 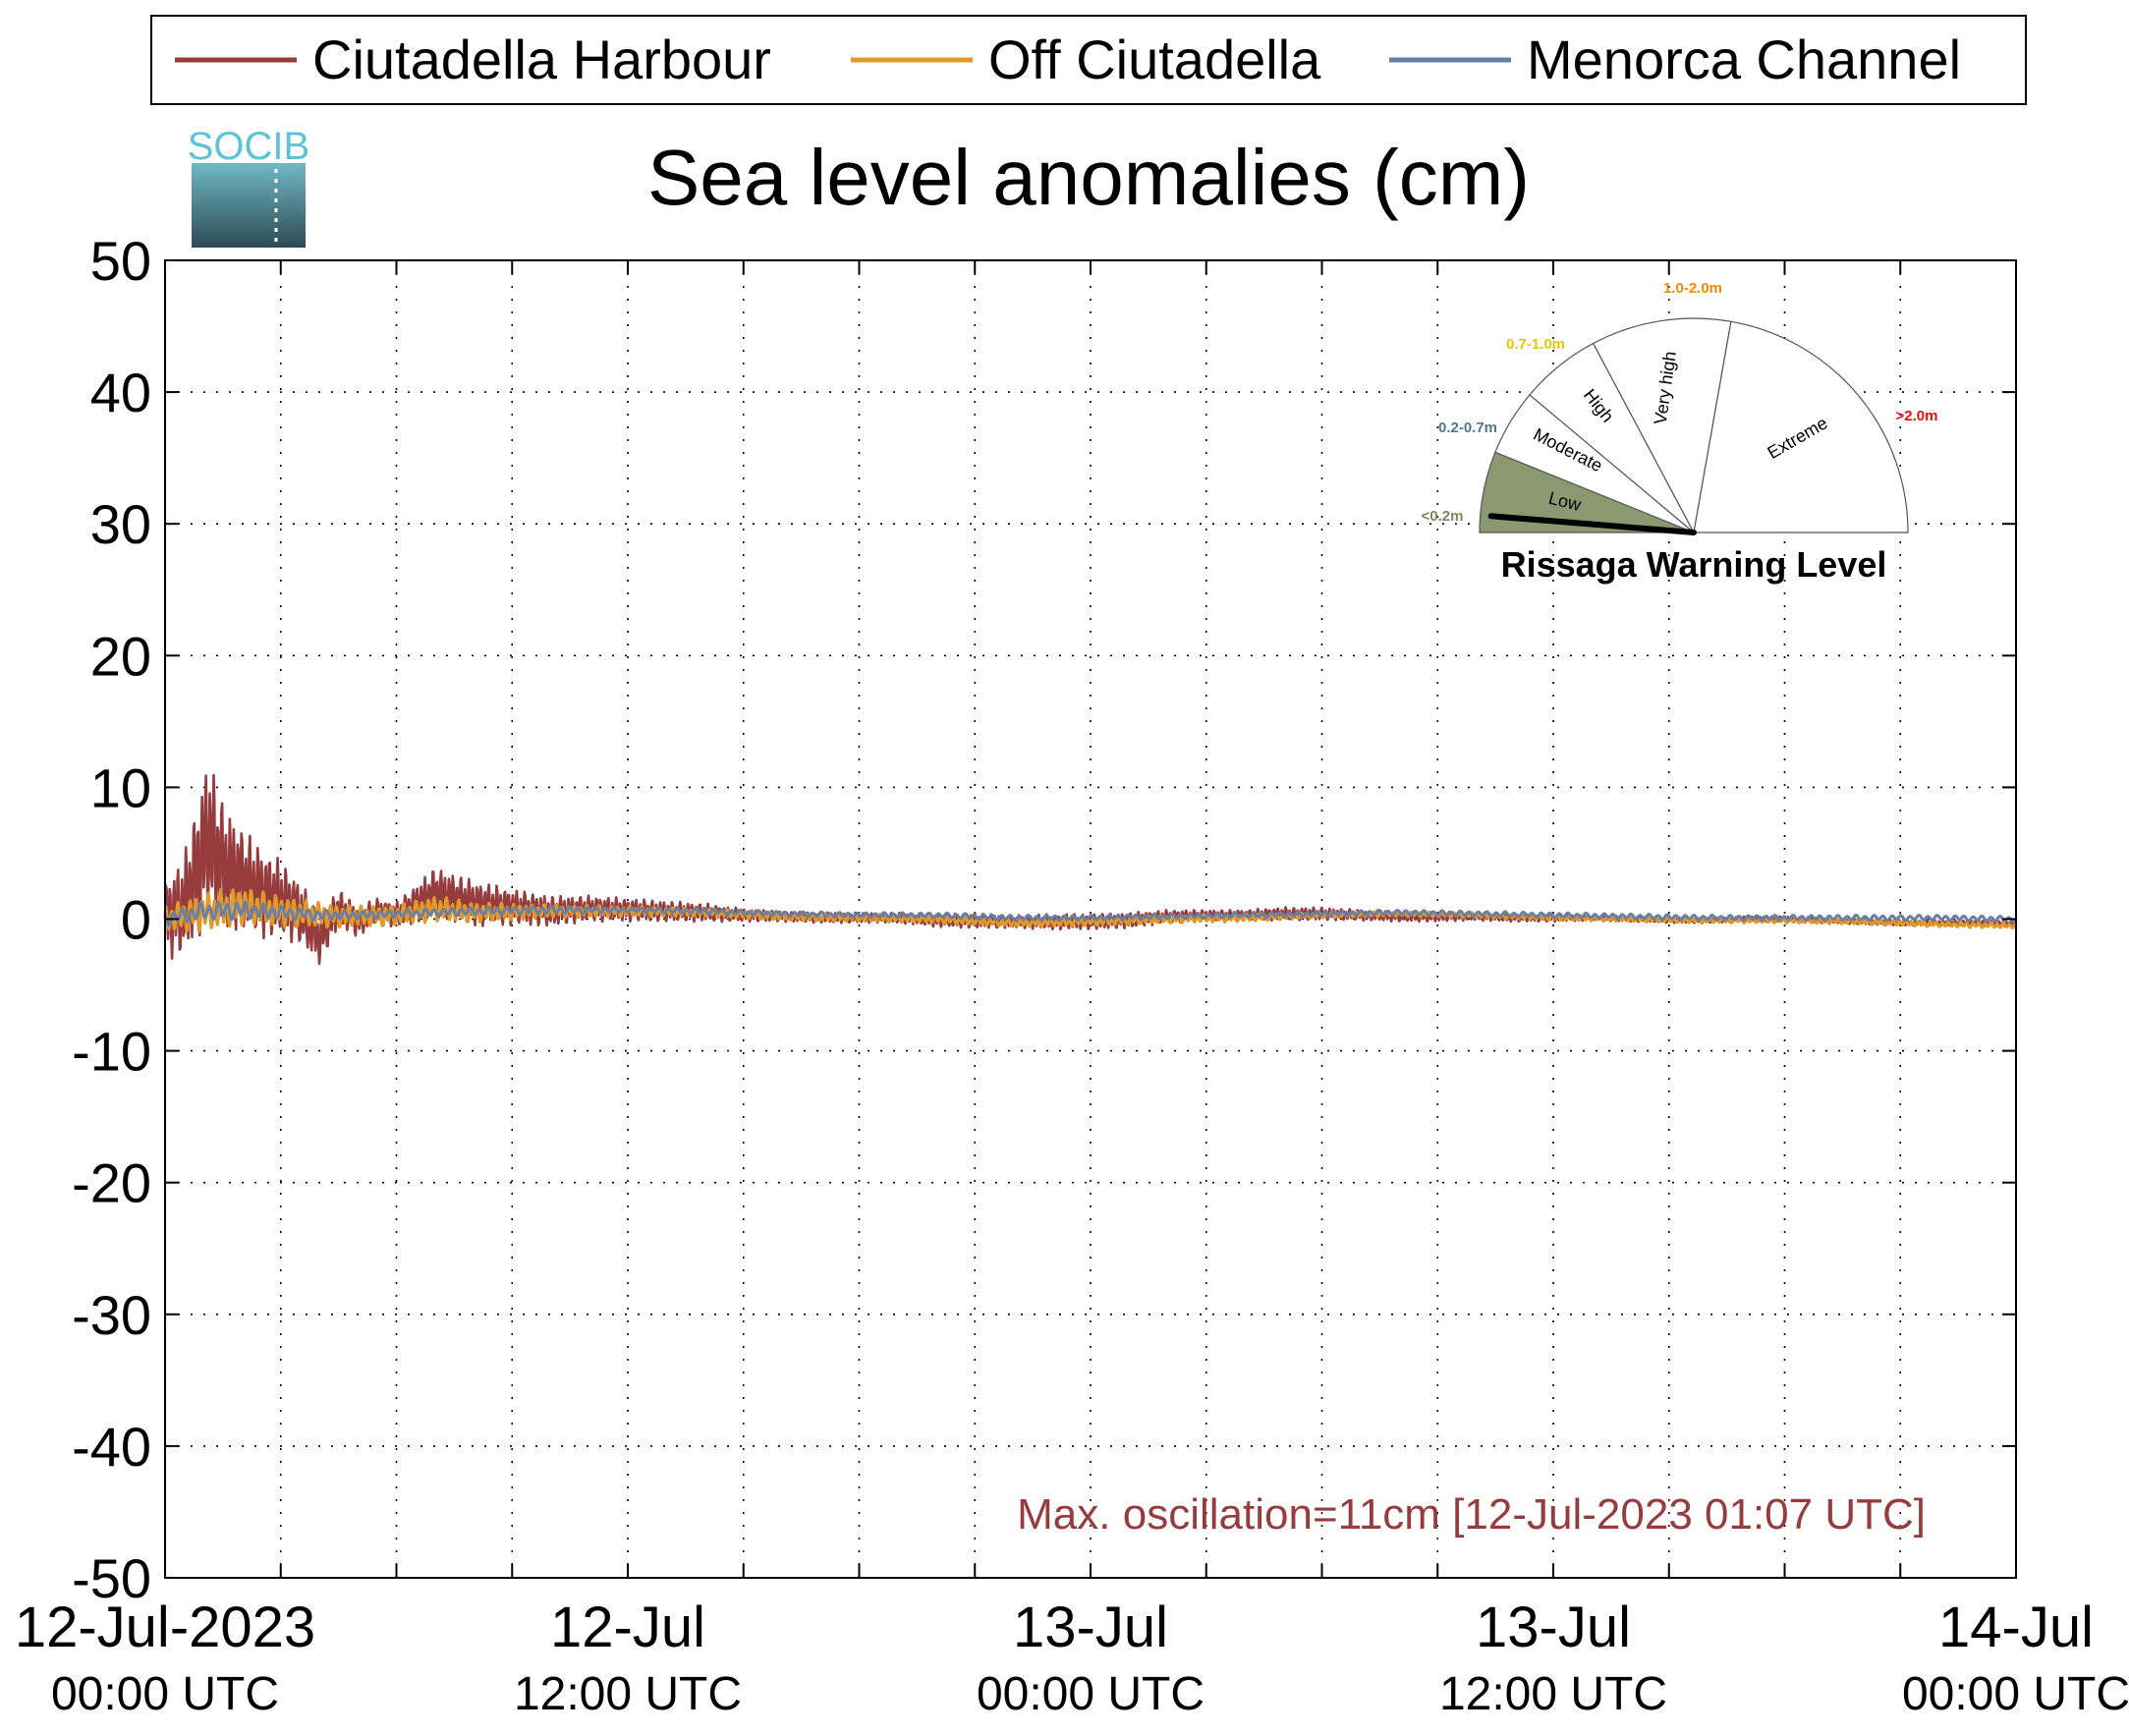 I want to click on y-tick-label: 40, so click(x=120, y=392).